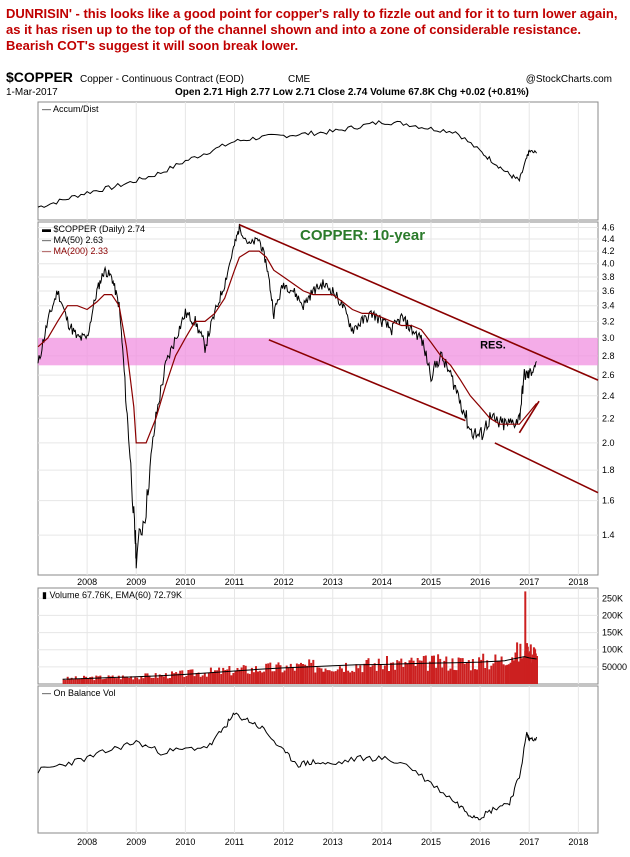  I want to click on vol-ytick-label: 100K, so click(612, 650).